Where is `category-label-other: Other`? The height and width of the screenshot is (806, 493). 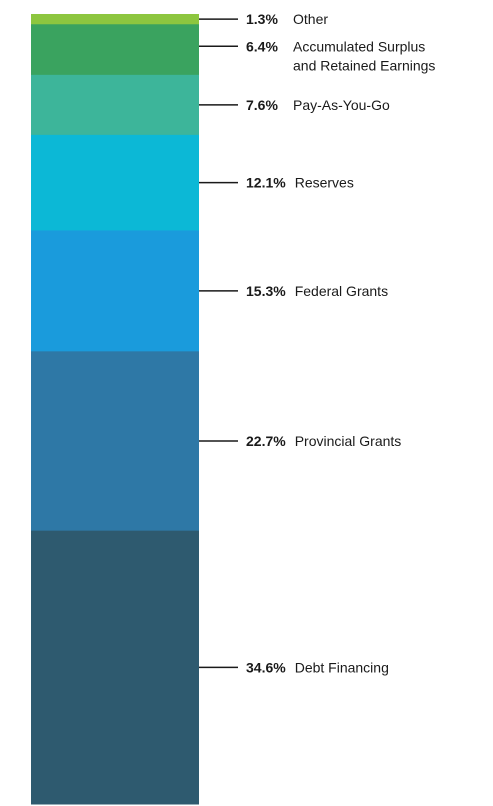
category-label-other: Other is located at coordinates (310, 19).